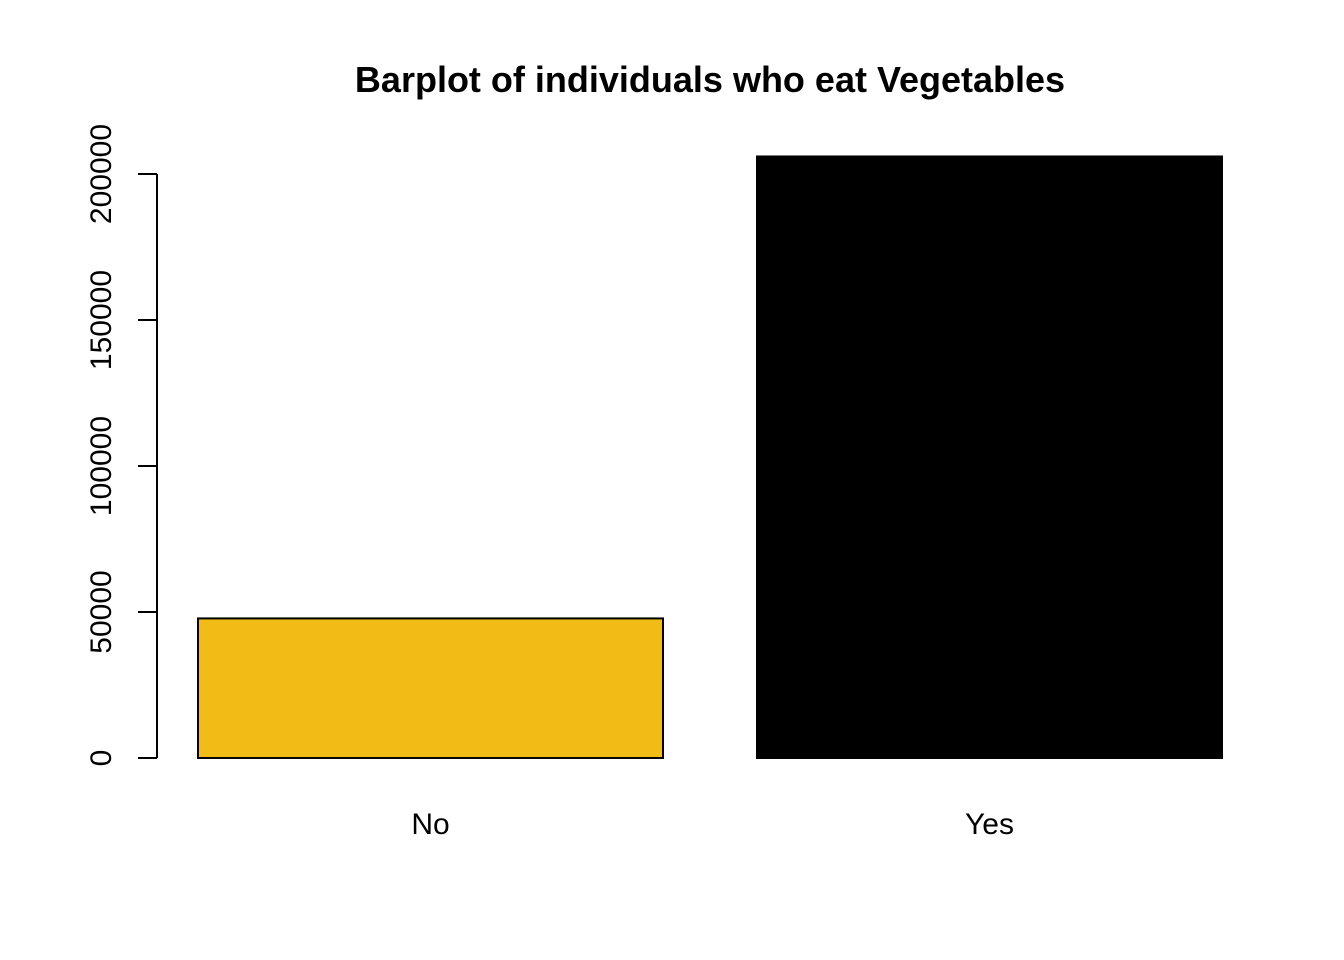 Image resolution: width=1344 pixels, height=960 pixels. I want to click on y-tick-label: 50000, so click(101, 611).